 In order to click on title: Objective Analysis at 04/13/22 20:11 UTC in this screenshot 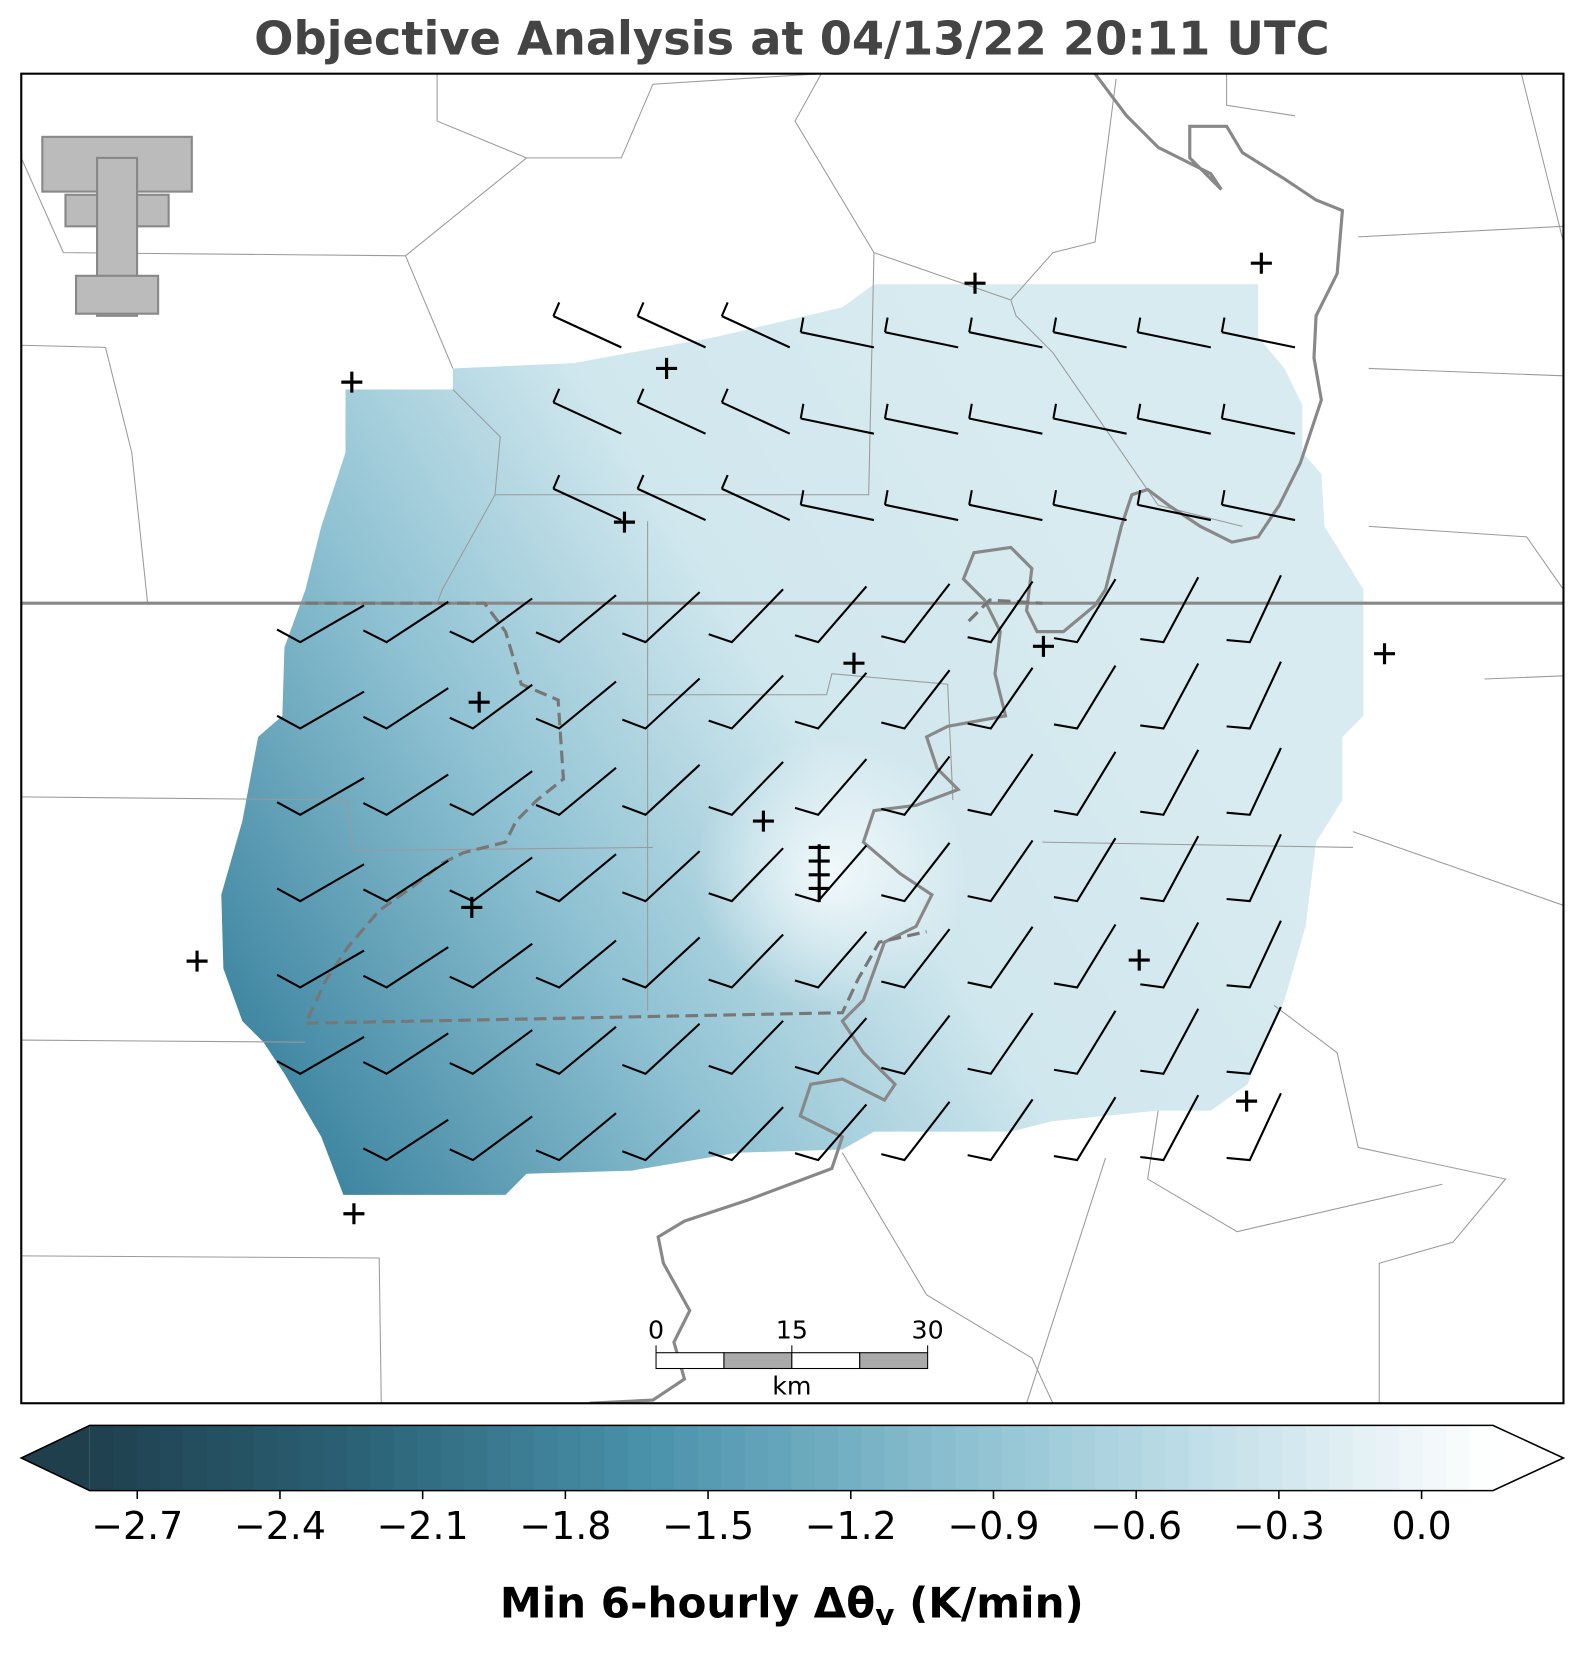, I will do `click(791, 39)`.